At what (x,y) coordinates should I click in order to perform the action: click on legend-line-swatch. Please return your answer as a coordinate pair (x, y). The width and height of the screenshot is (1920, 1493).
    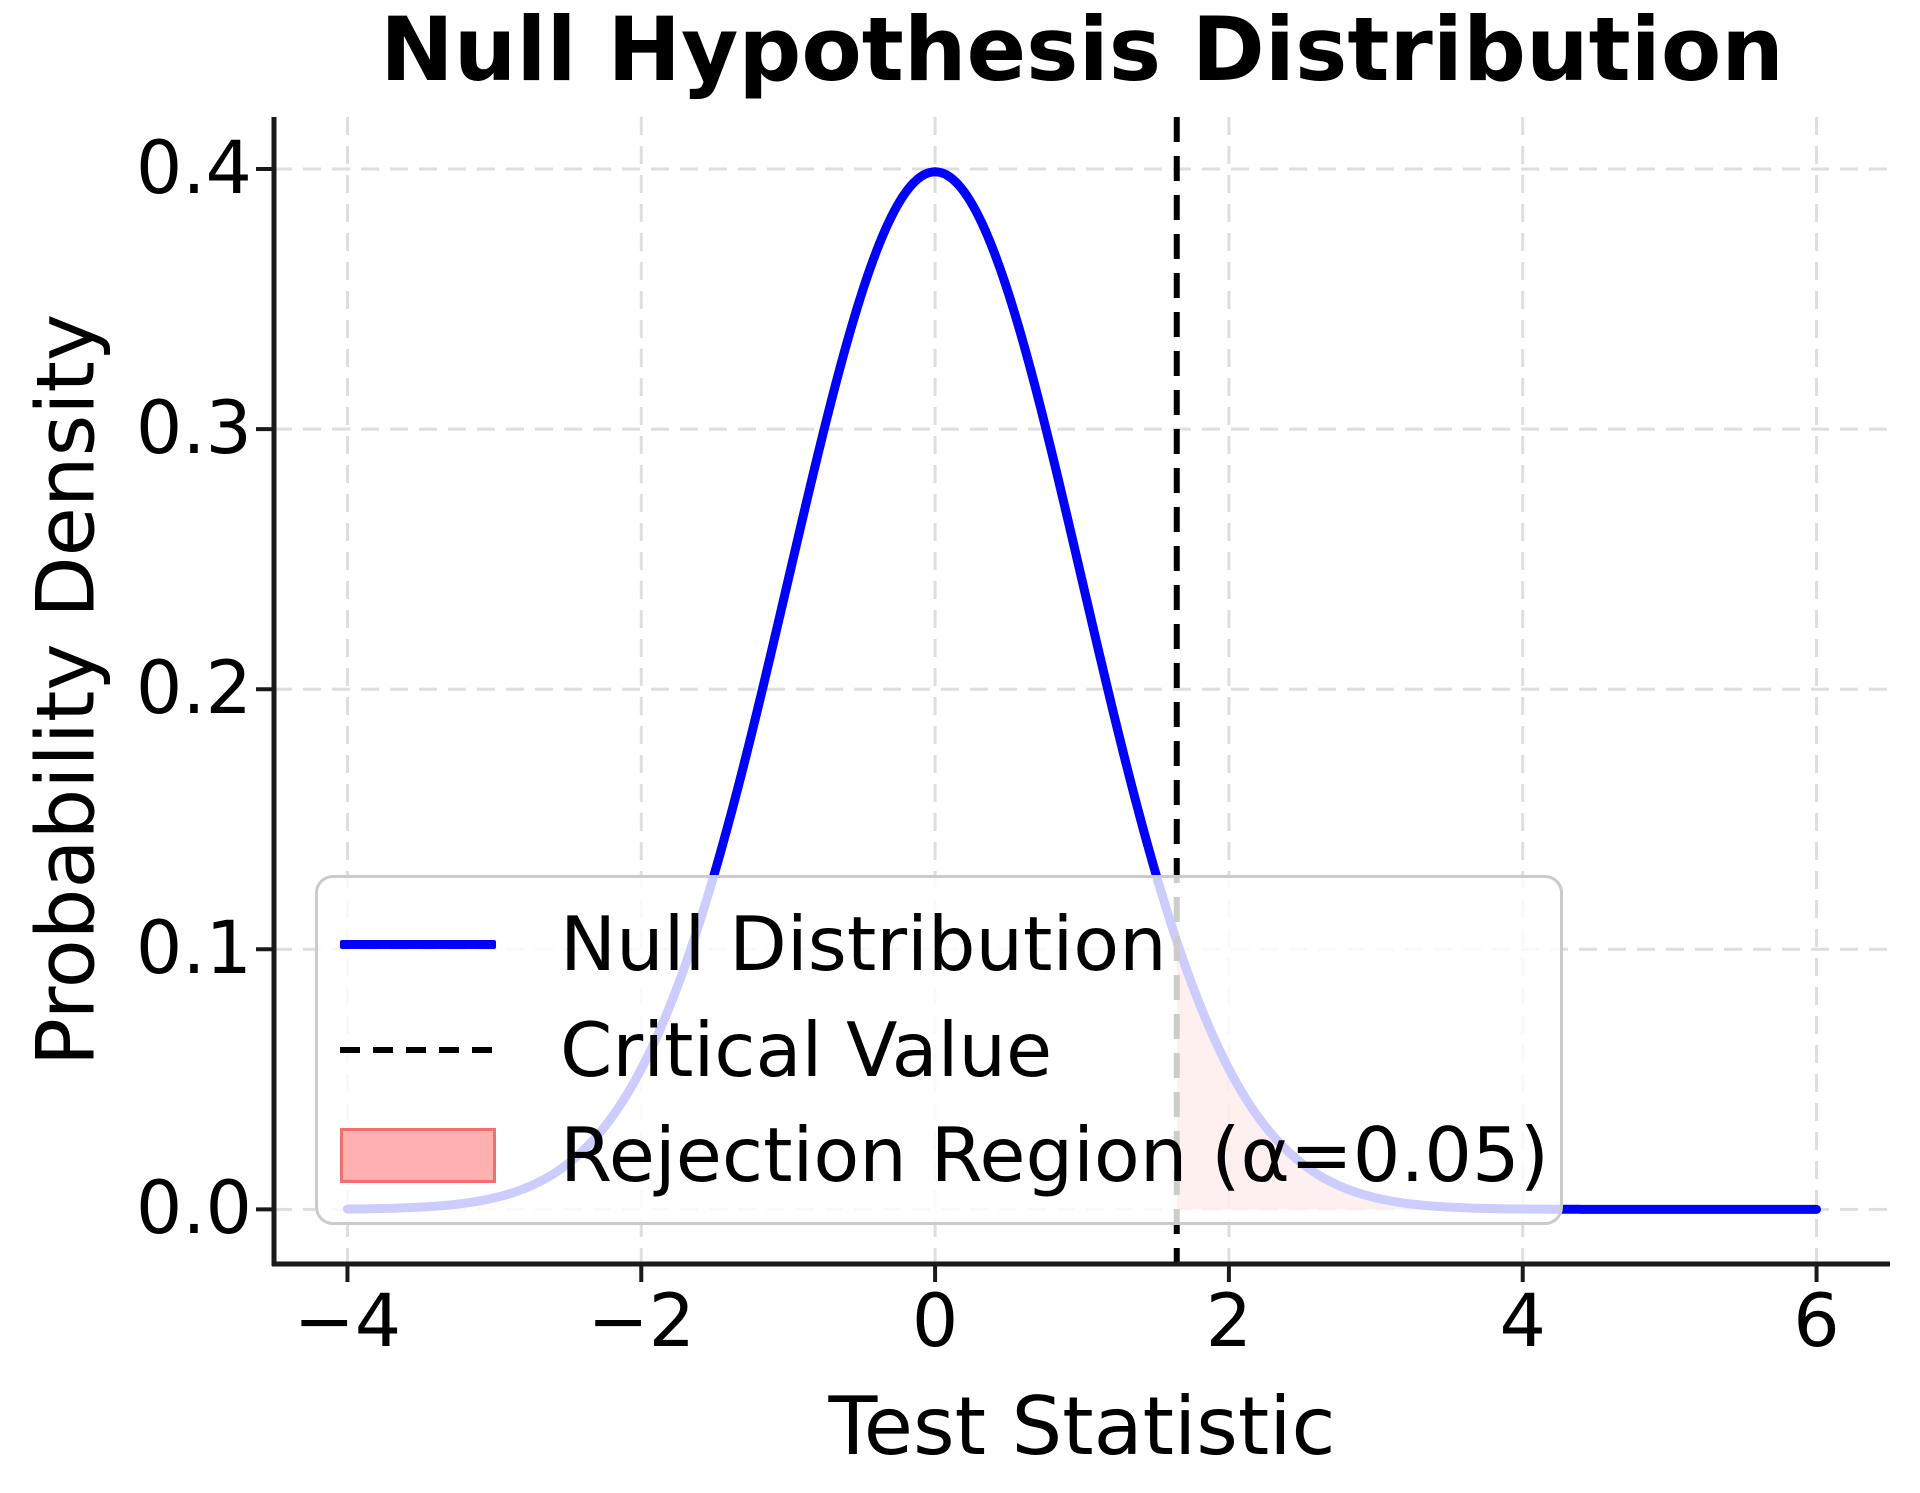
    Looking at the image, I should click on (418, 945).